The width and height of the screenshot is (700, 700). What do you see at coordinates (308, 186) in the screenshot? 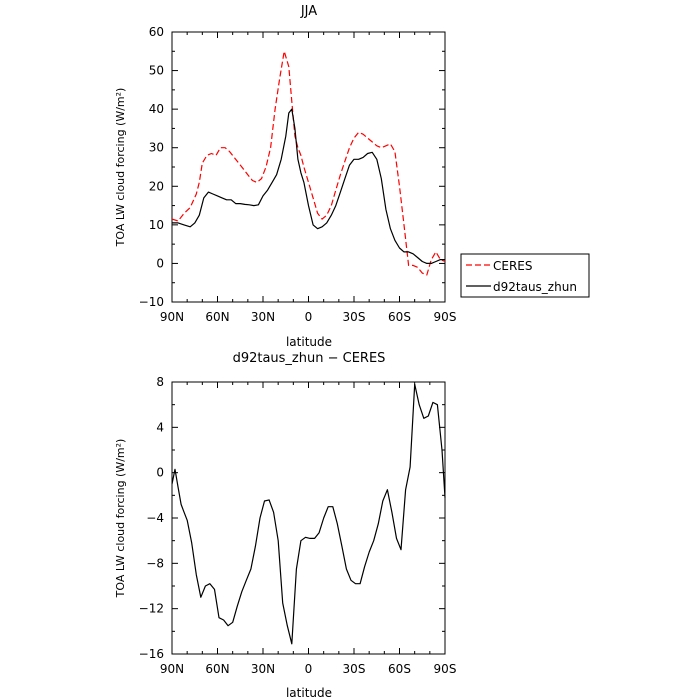
I see `series-line-d92taus-zhun` at bounding box center [308, 186].